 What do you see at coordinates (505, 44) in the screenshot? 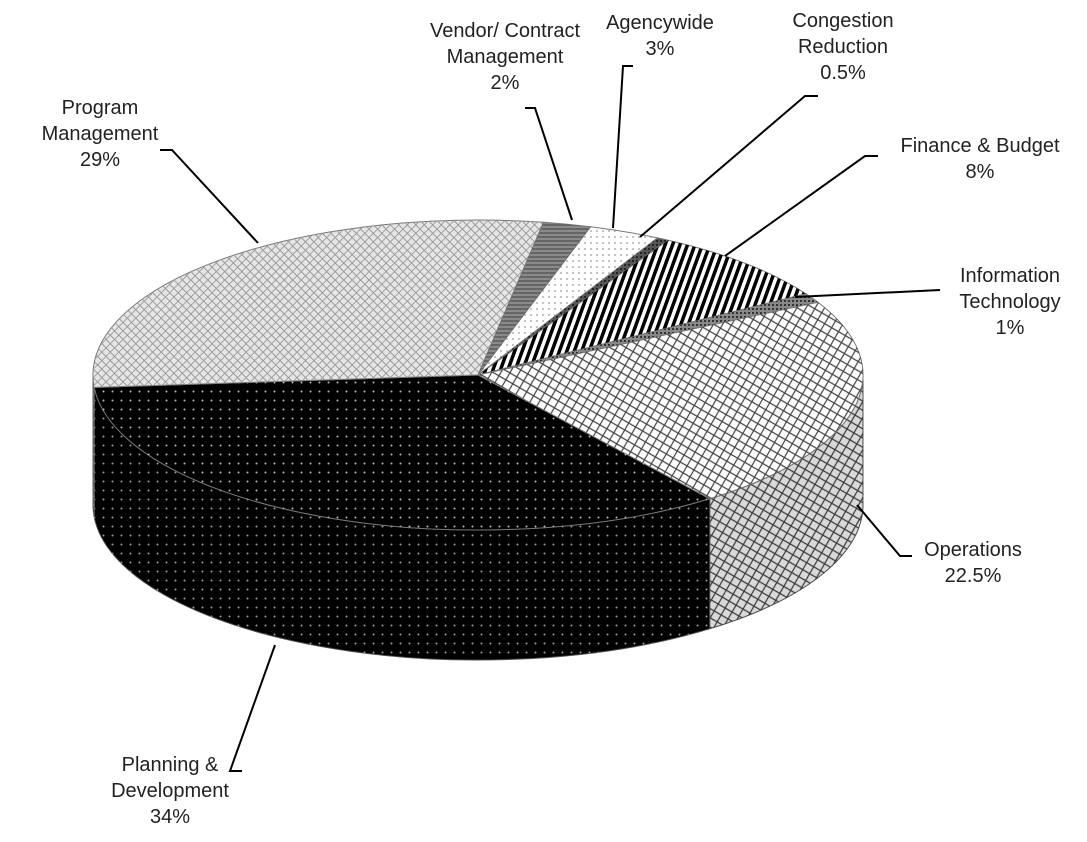
I see `category-label: Vendor/ Contract Management` at bounding box center [505, 44].